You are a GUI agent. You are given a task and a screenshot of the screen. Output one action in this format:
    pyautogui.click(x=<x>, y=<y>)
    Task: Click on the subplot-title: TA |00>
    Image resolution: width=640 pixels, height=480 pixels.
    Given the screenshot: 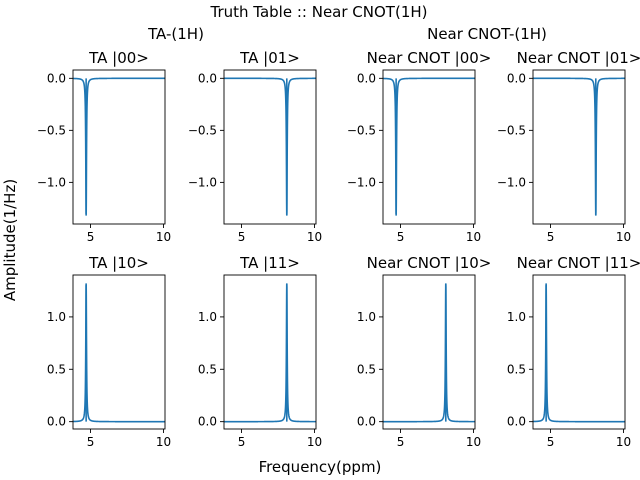 What is the action you would take?
    pyautogui.click(x=118, y=58)
    